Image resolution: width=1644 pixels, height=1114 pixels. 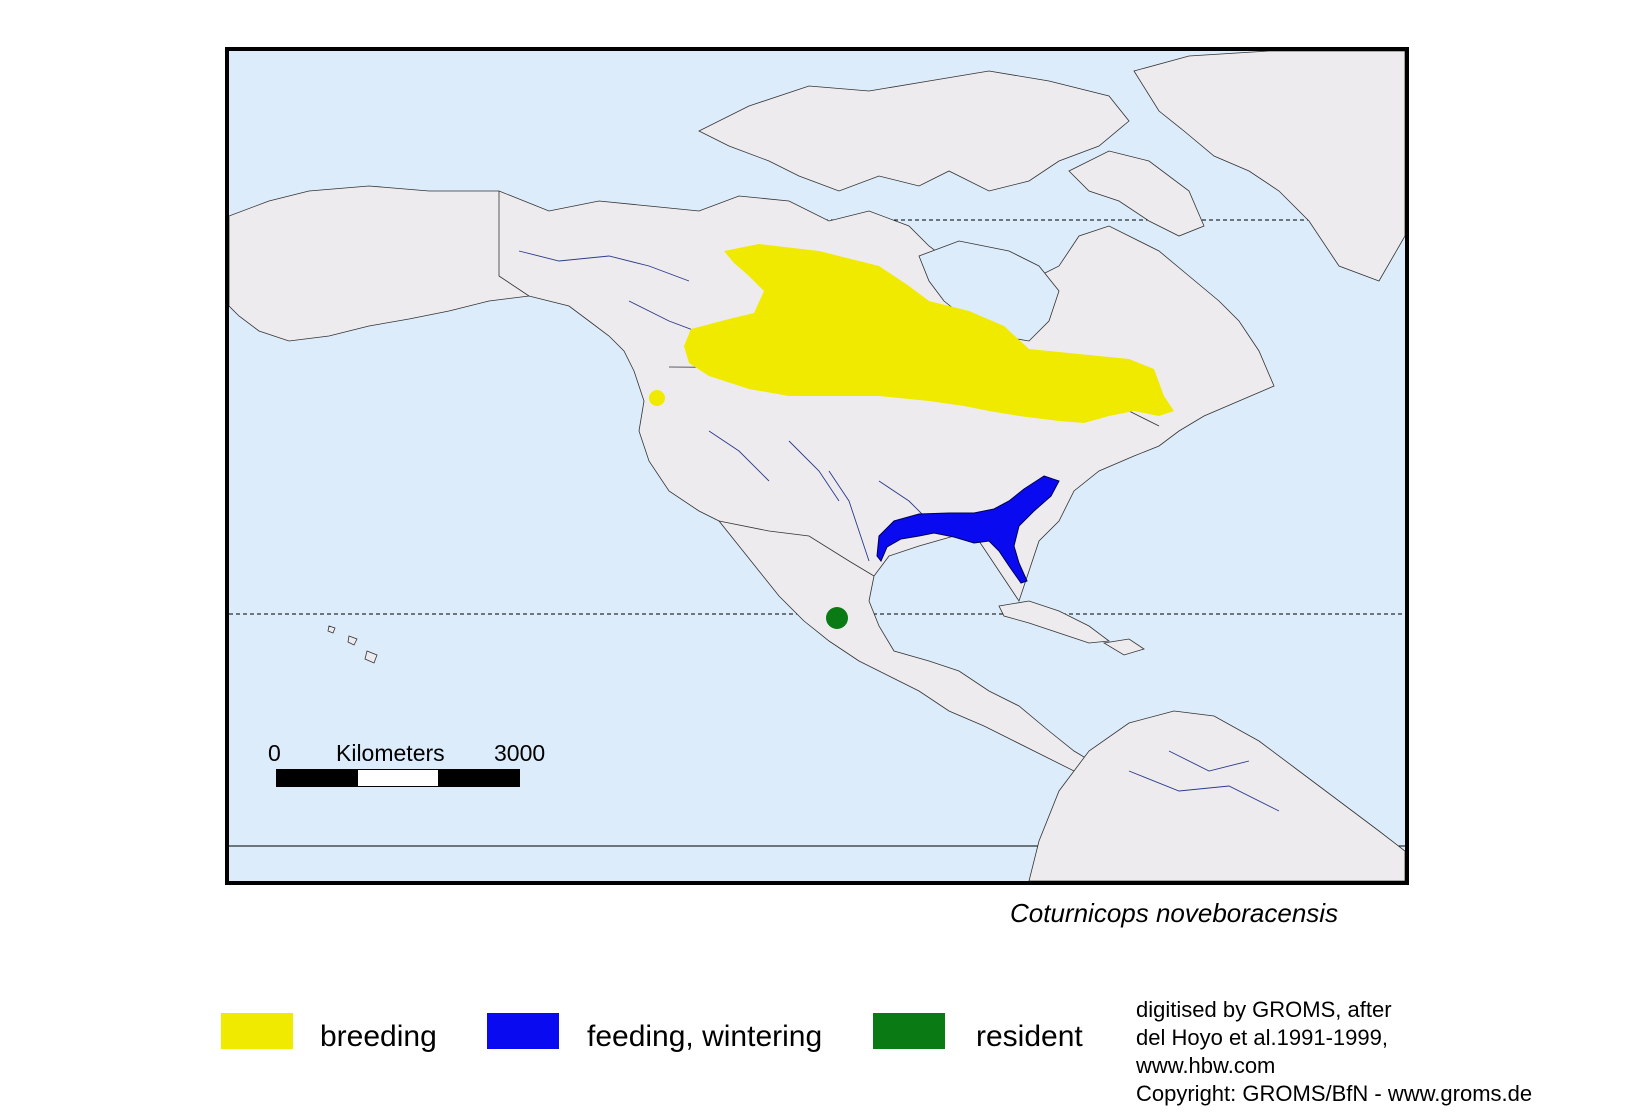 I want to click on land-south-america, so click(x=1216, y=795).